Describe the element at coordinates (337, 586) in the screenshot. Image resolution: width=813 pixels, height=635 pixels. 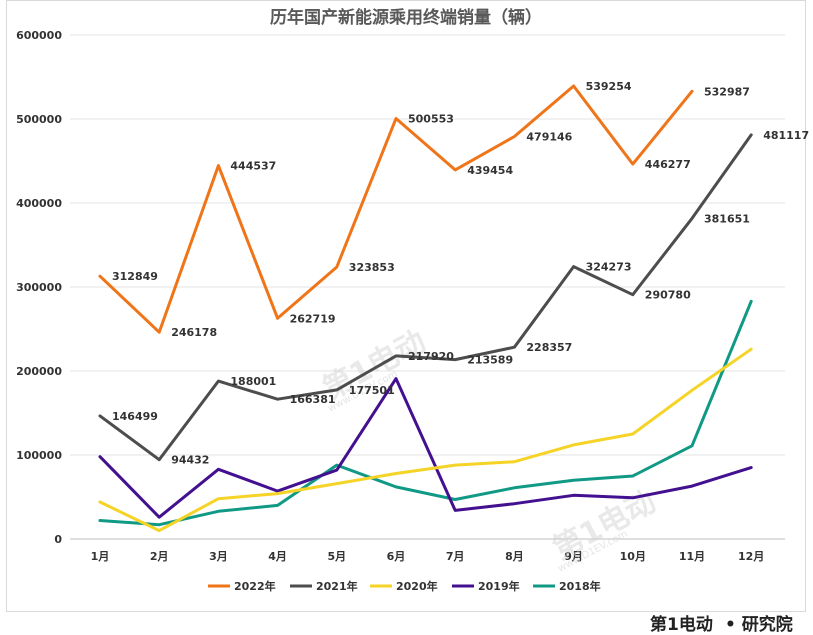
I see `legend-label: 2021年` at that location.